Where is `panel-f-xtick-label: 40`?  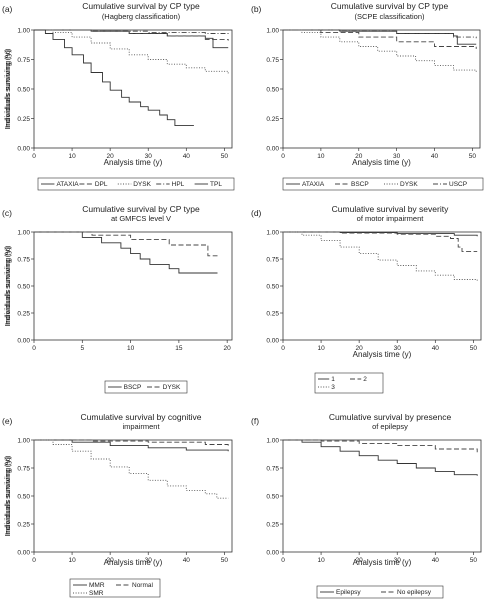
panel-f-xtick-label: 40 is located at coordinates (436, 560).